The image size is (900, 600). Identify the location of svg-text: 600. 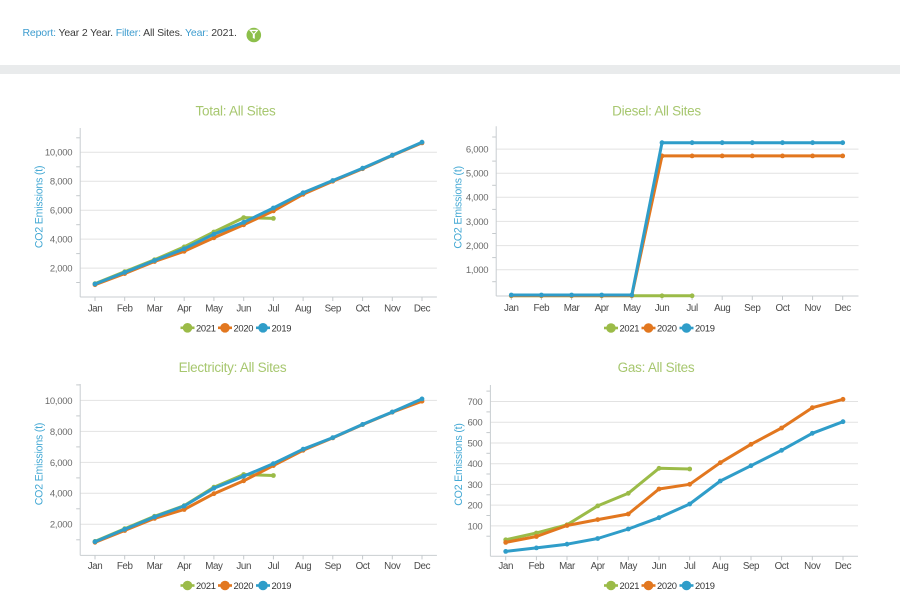
(474, 423).